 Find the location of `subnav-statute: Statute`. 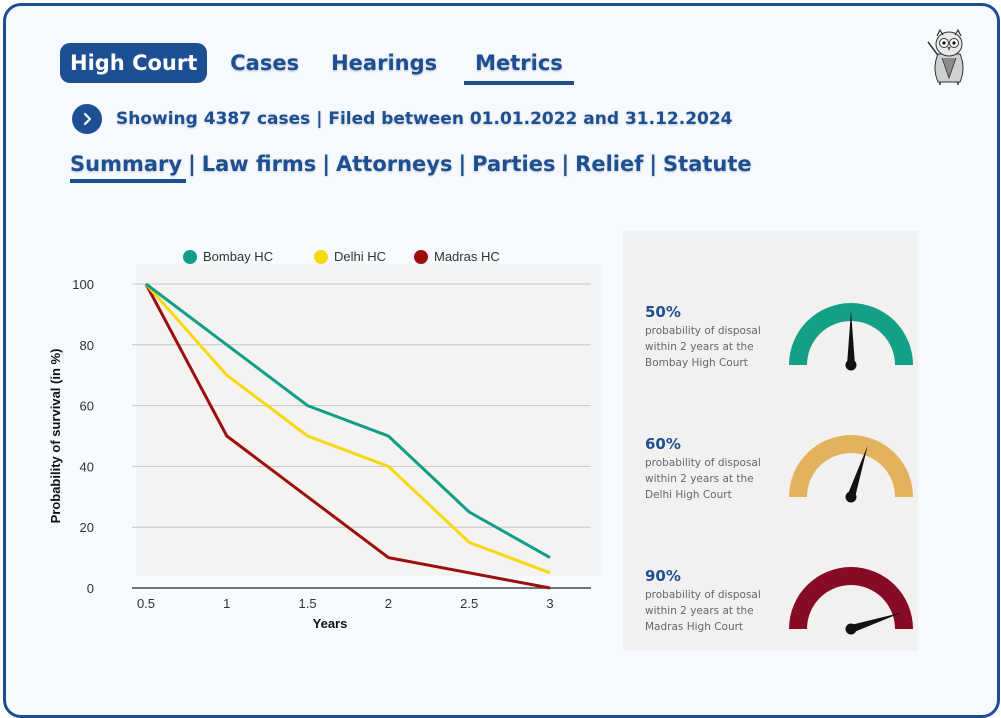

subnav-statute: Statute is located at coordinates (707, 164).